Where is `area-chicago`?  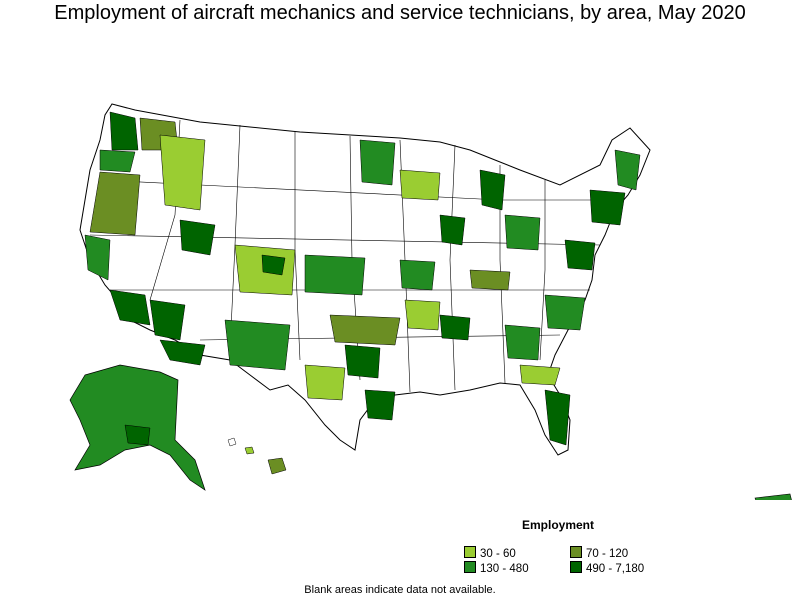 area-chicago is located at coordinates (452, 230).